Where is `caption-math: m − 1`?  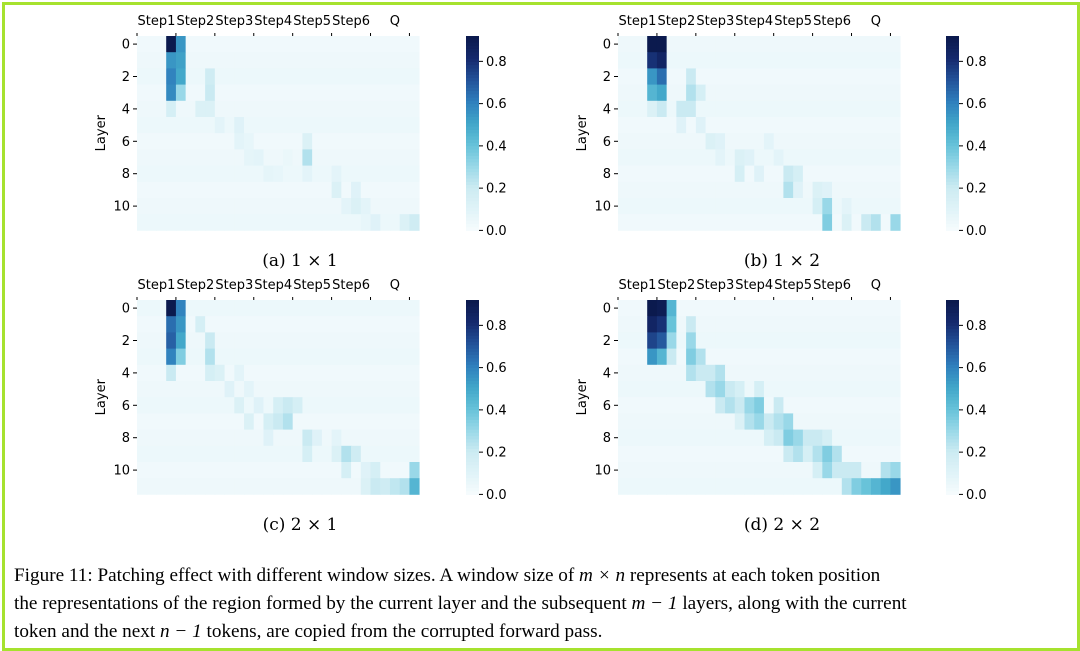
caption-math: m − 1 is located at coordinates (654, 603).